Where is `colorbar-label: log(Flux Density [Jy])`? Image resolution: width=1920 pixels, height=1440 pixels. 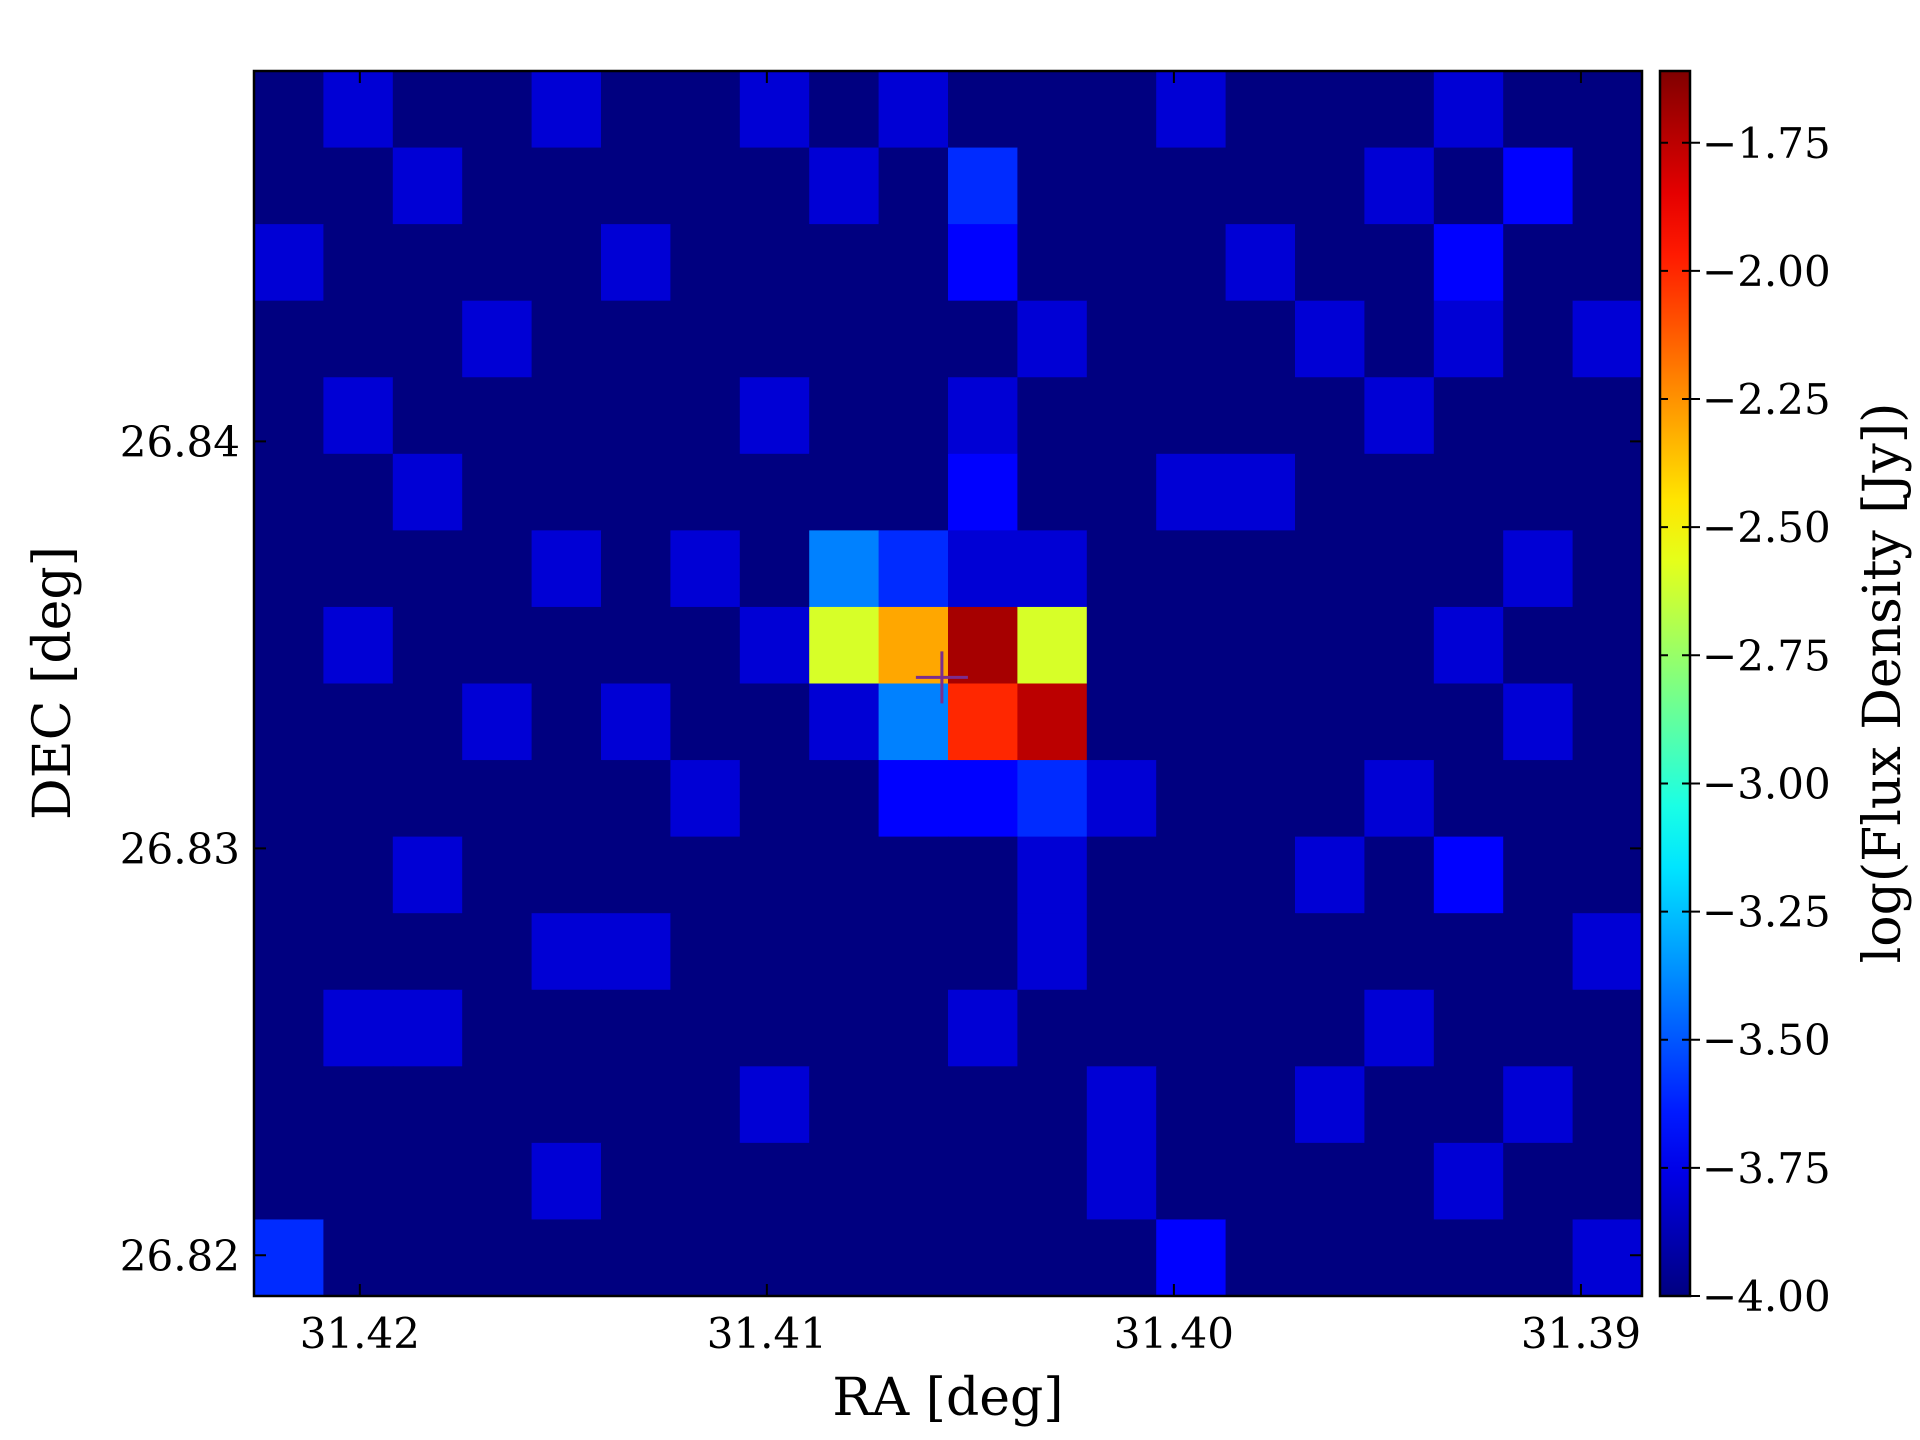 colorbar-label: log(Flux Density [Jy]) is located at coordinates (1883, 683).